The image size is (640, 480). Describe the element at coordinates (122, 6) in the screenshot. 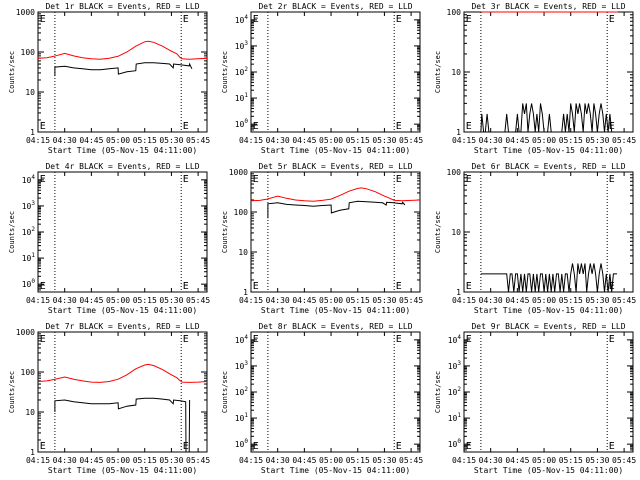

I see `panel-title: Det 1r BLACK = Events, RED = LLD` at that location.